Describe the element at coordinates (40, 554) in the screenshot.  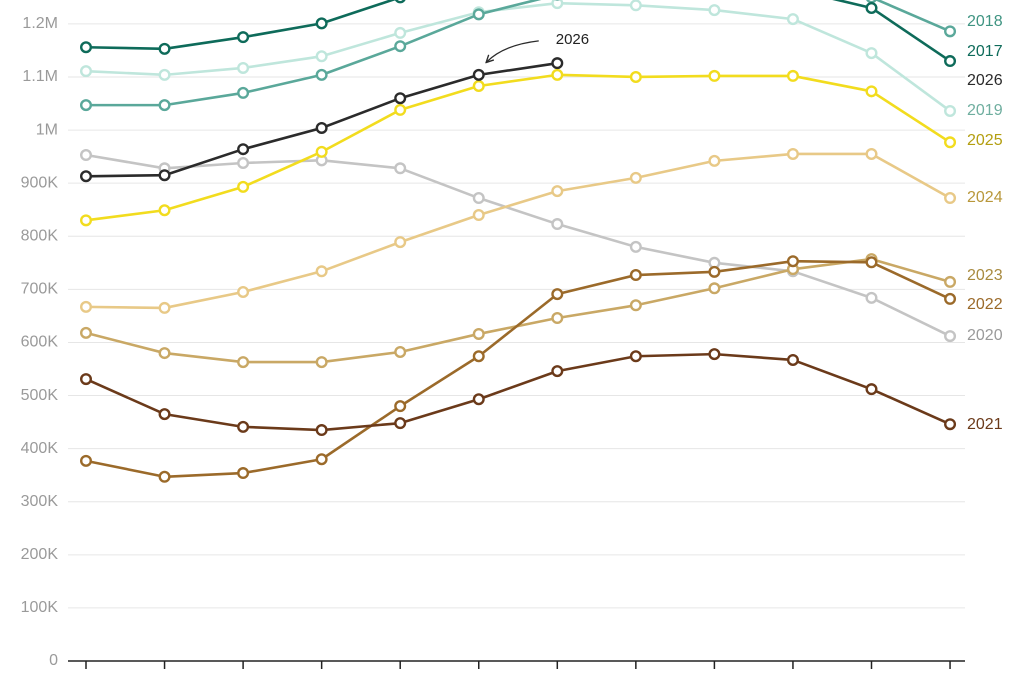
I see `y-tick-label: 200K` at that location.